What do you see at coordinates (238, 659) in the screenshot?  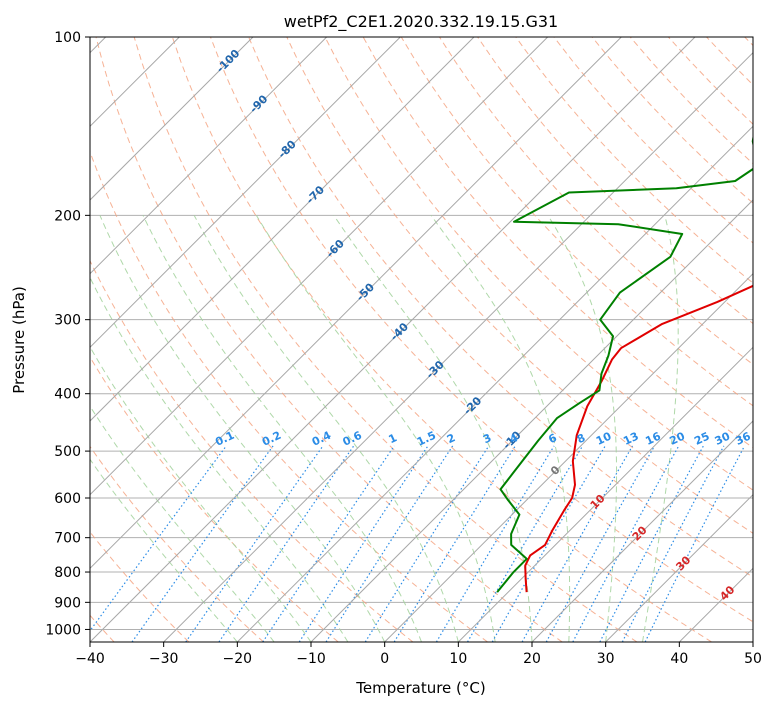 I see `x-tick-label: −20` at bounding box center [238, 659].